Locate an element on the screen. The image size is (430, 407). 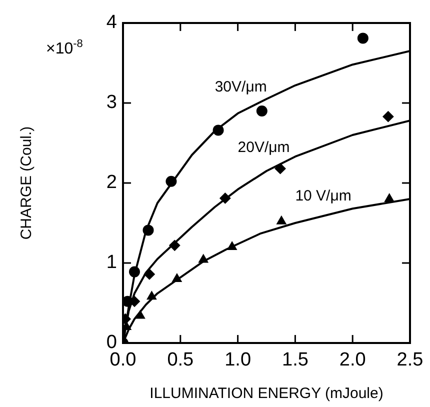
series-label: 20V/μm is located at coordinates (264, 147).